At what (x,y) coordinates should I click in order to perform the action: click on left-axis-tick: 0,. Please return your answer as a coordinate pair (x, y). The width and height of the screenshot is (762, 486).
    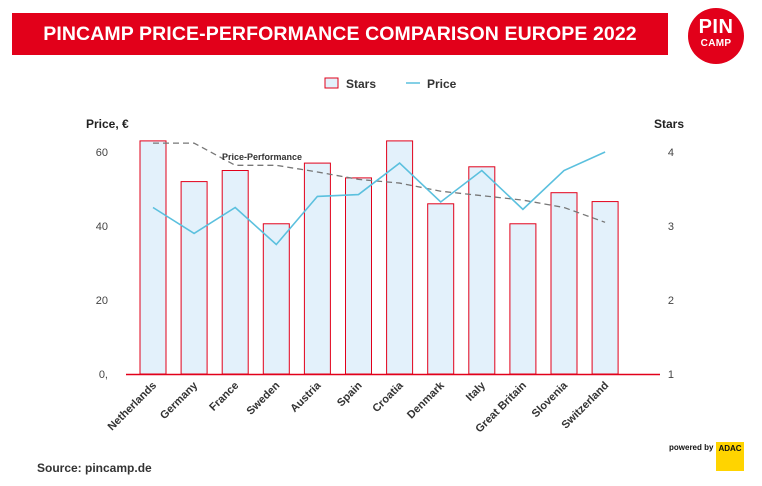
    Looking at the image, I should click on (103, 375).